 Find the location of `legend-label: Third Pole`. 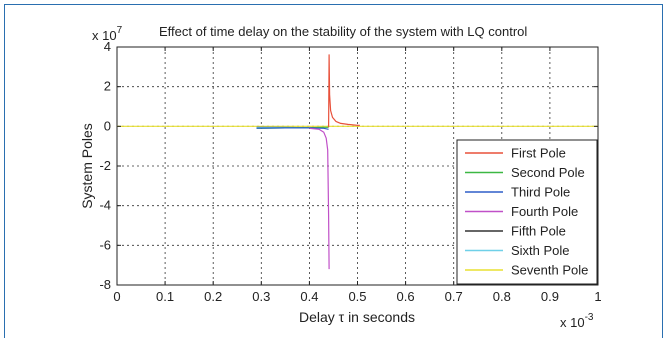

legend-label: Third Pole is located at coordinates (540, 192).